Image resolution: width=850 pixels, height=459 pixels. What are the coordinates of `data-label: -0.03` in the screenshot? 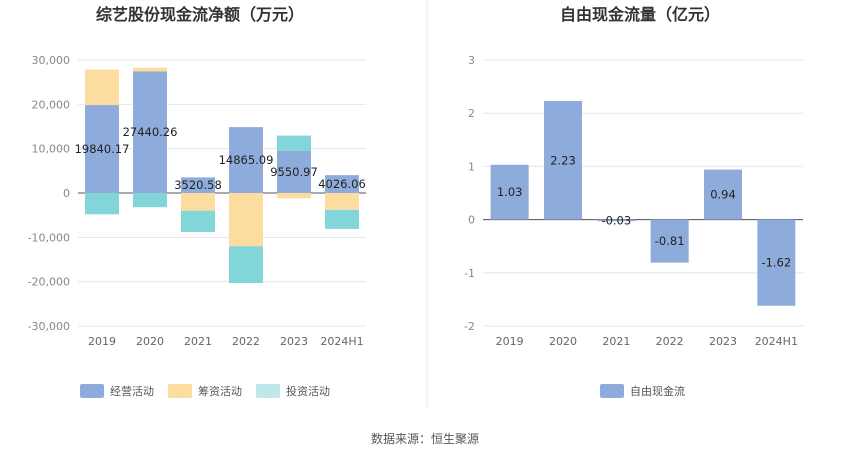 It's located at (616, 220).